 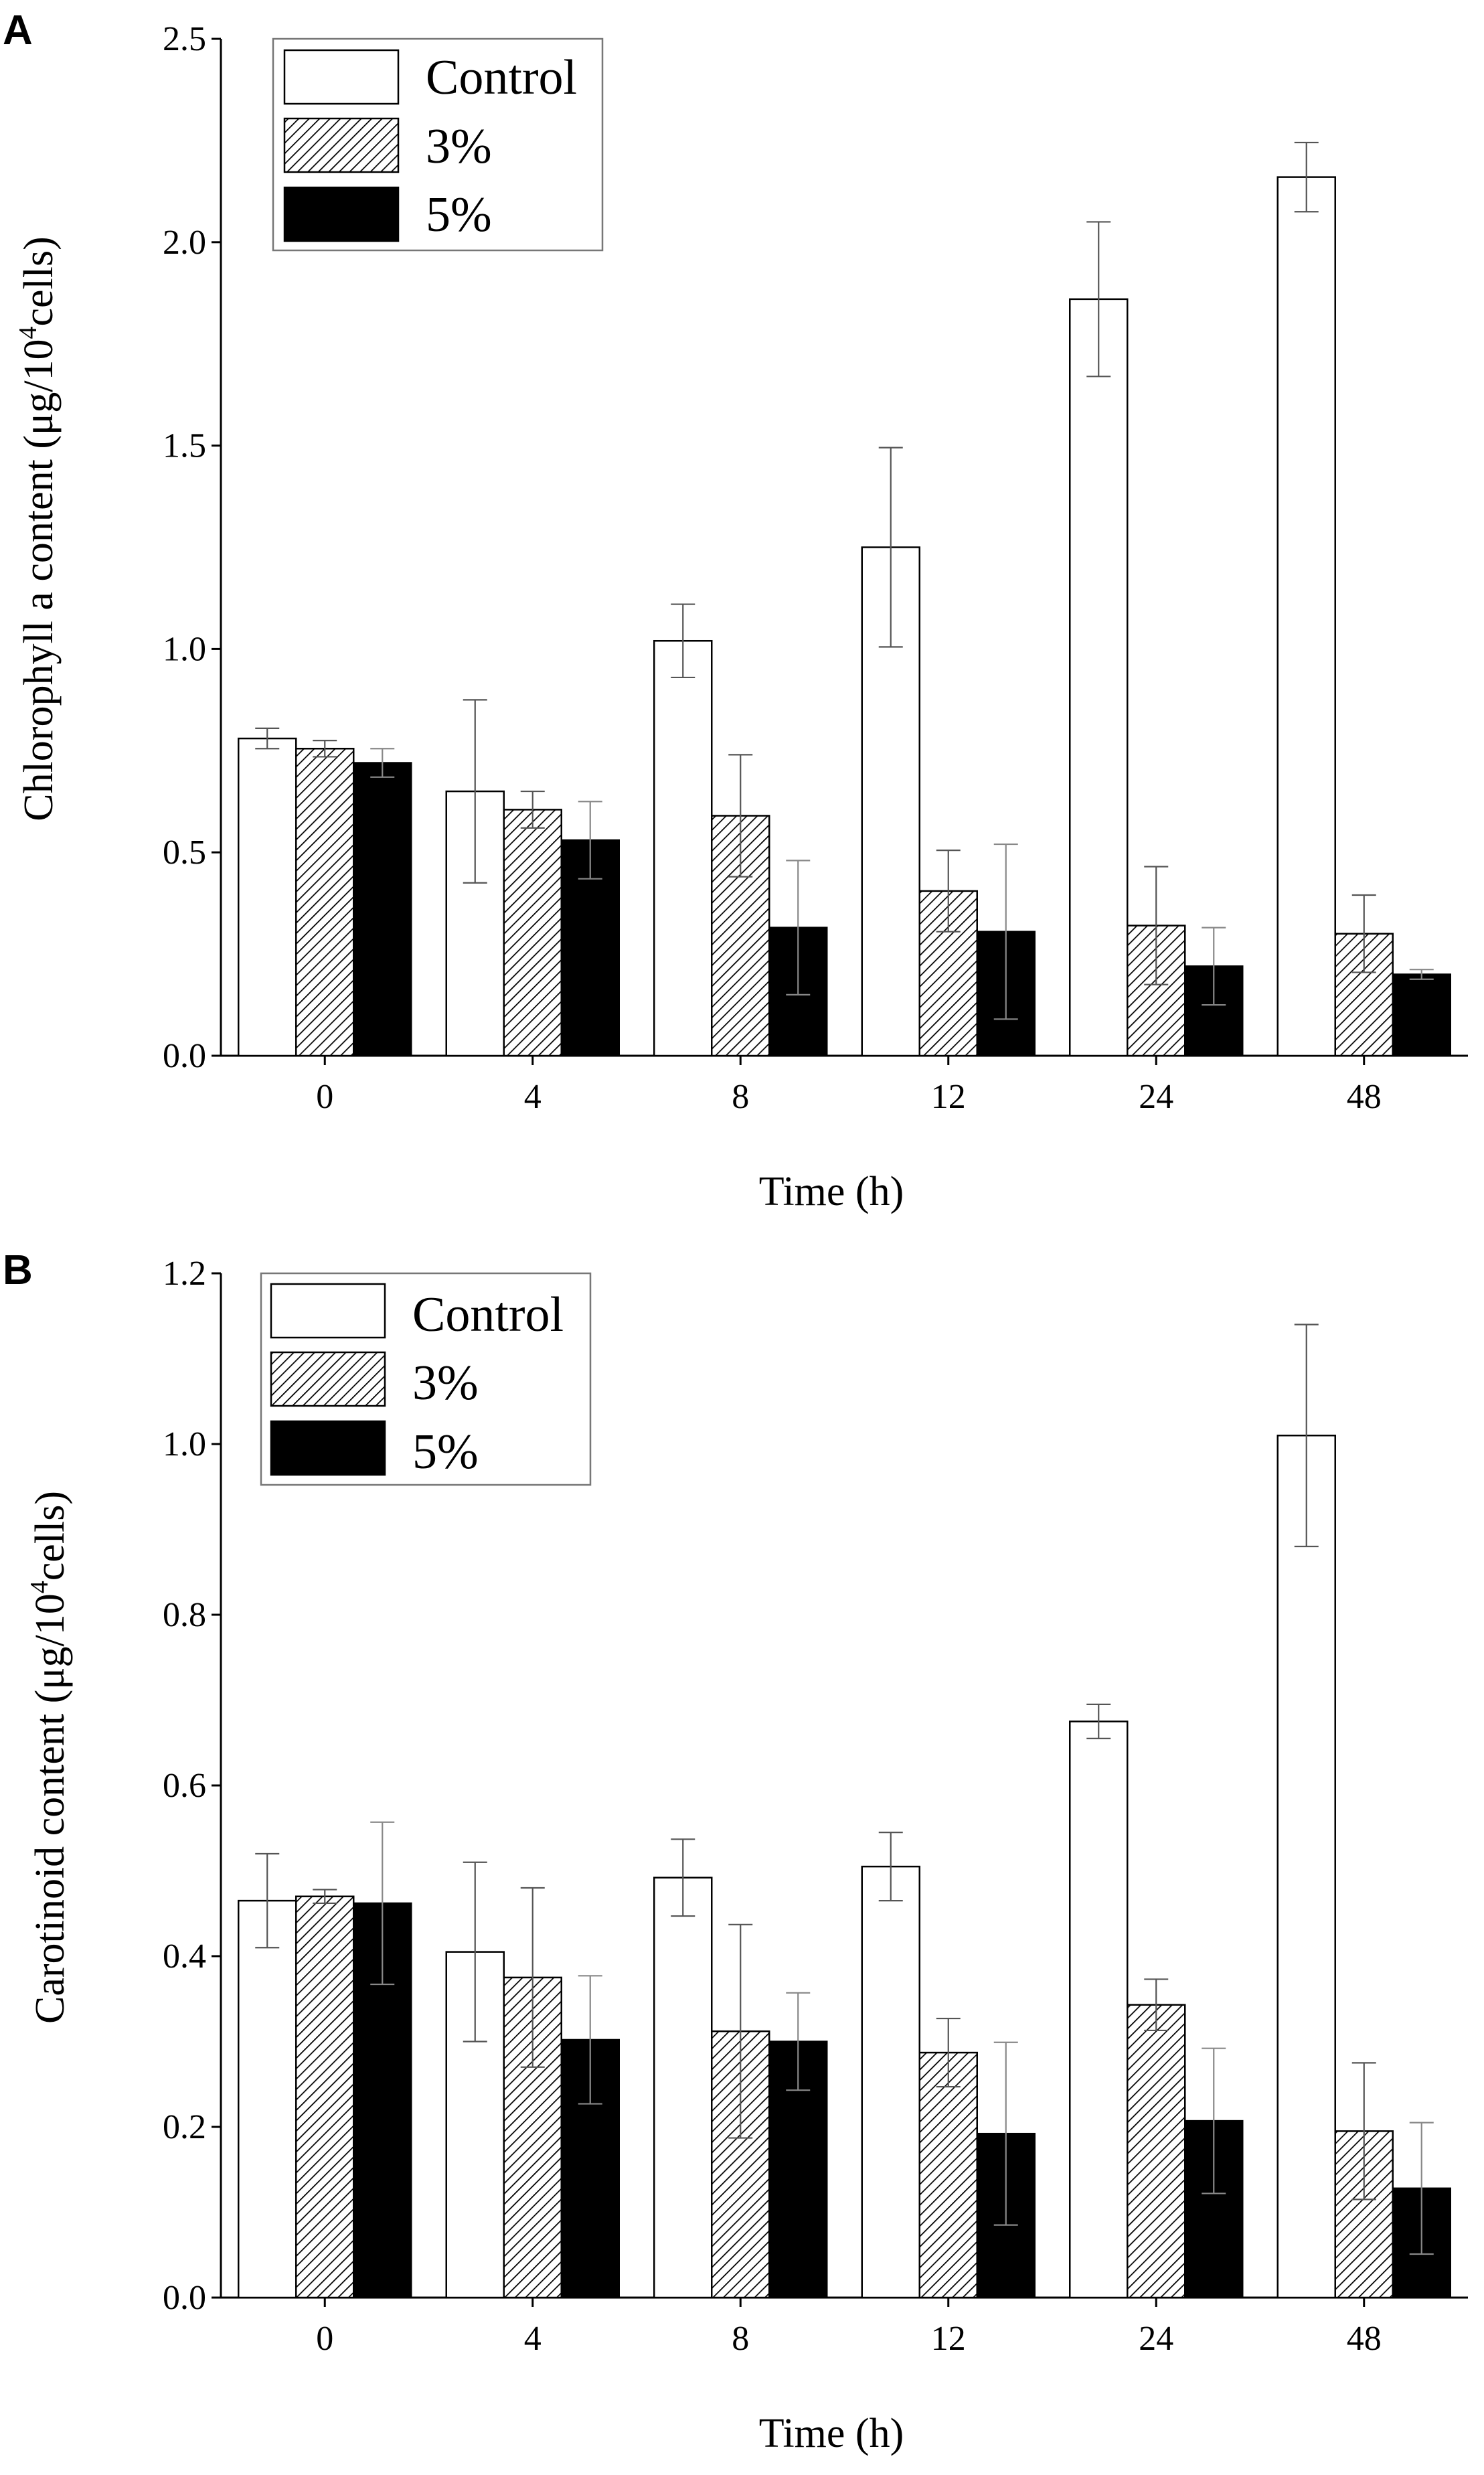 I want to click on y-axis-title-b: Carotinoid content (μg/104cells), so click(x=49, y=1757).